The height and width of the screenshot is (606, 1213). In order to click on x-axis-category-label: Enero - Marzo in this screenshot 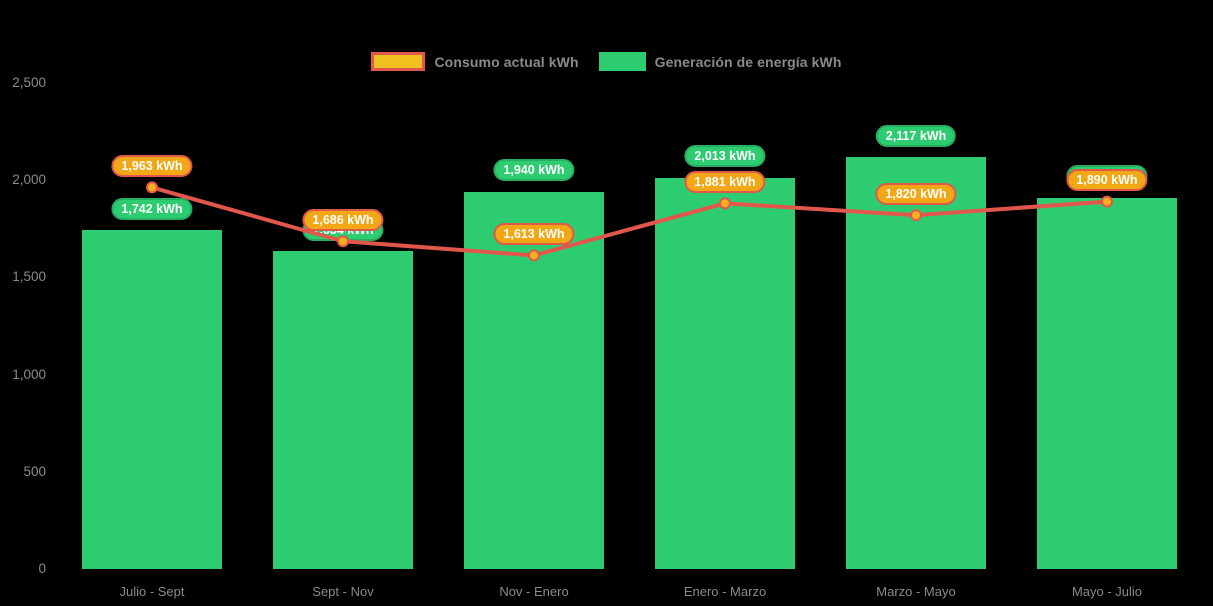, I will do `click(725, 591)`.